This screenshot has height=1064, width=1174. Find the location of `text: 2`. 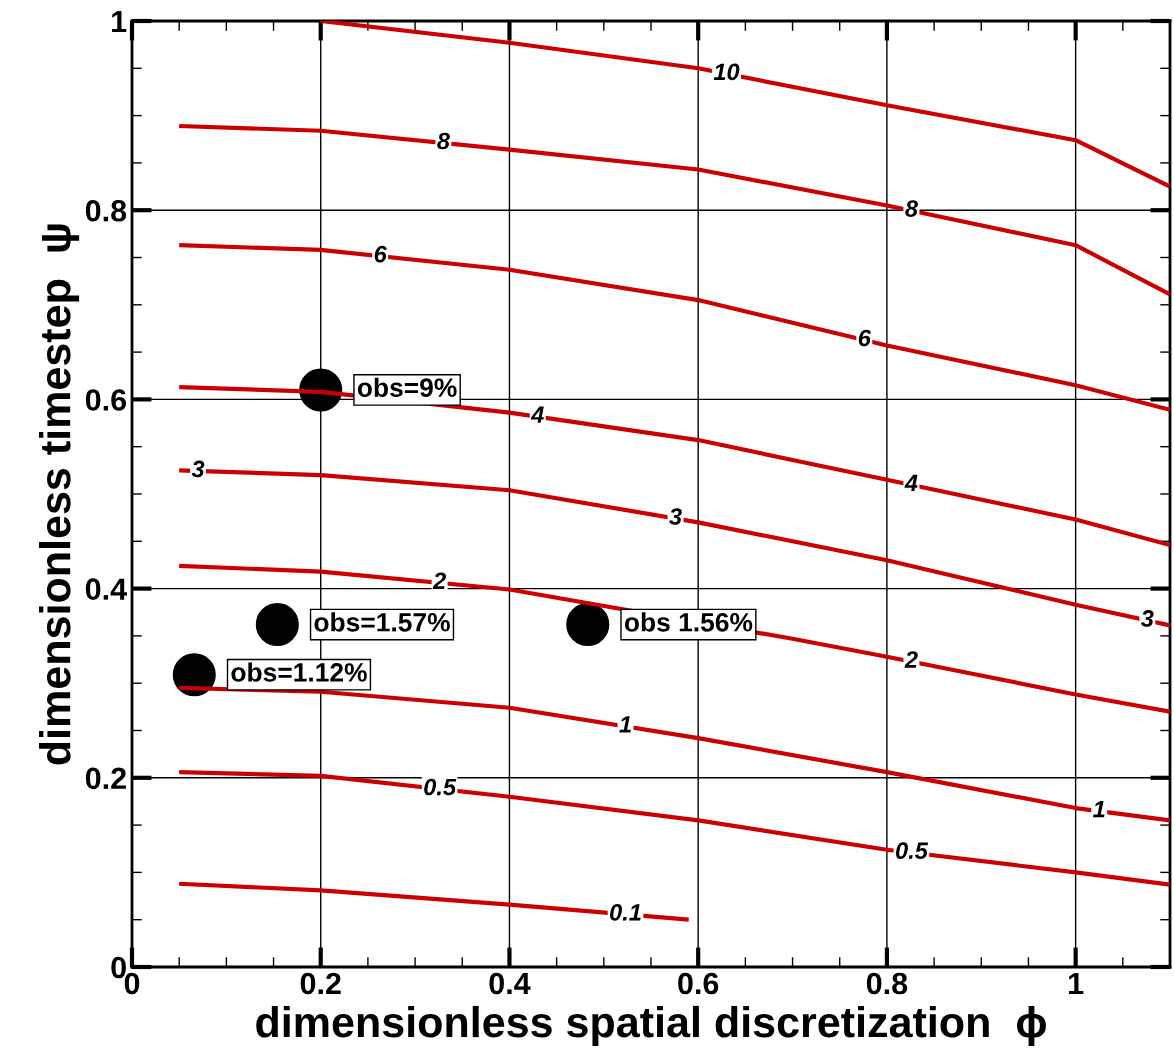

text: 2 is located at coordinates (439, 580).